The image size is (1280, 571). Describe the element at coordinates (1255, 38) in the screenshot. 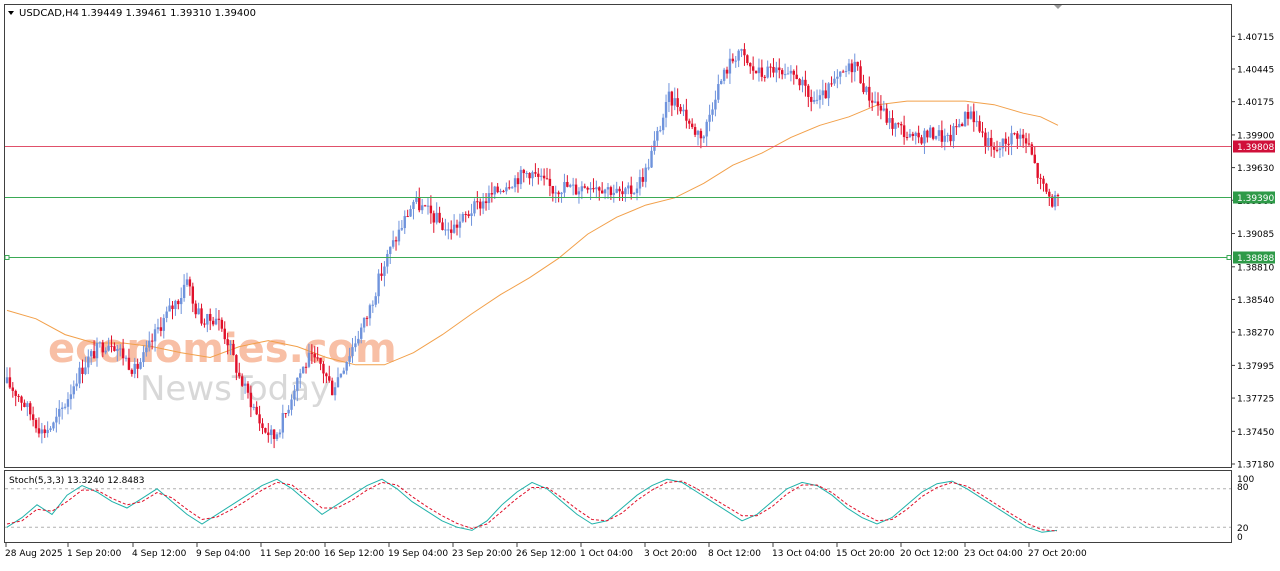

I see `price-tick-label: 1.40715` at that location.